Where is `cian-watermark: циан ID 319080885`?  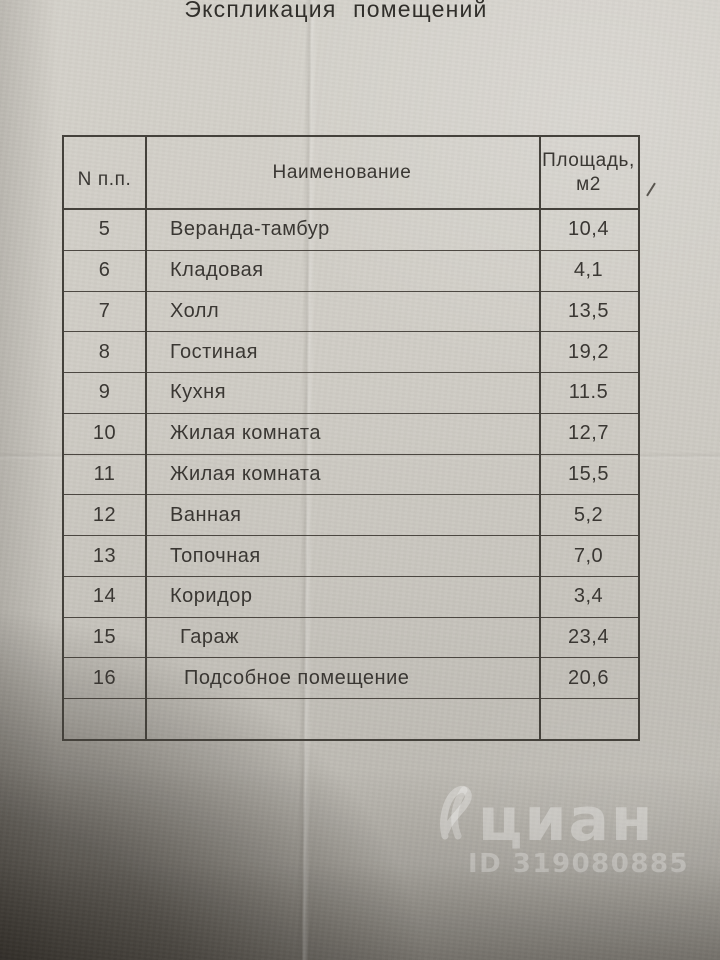
cian-watermark: циан ID 319080885 is located at coordinates (564, 832).